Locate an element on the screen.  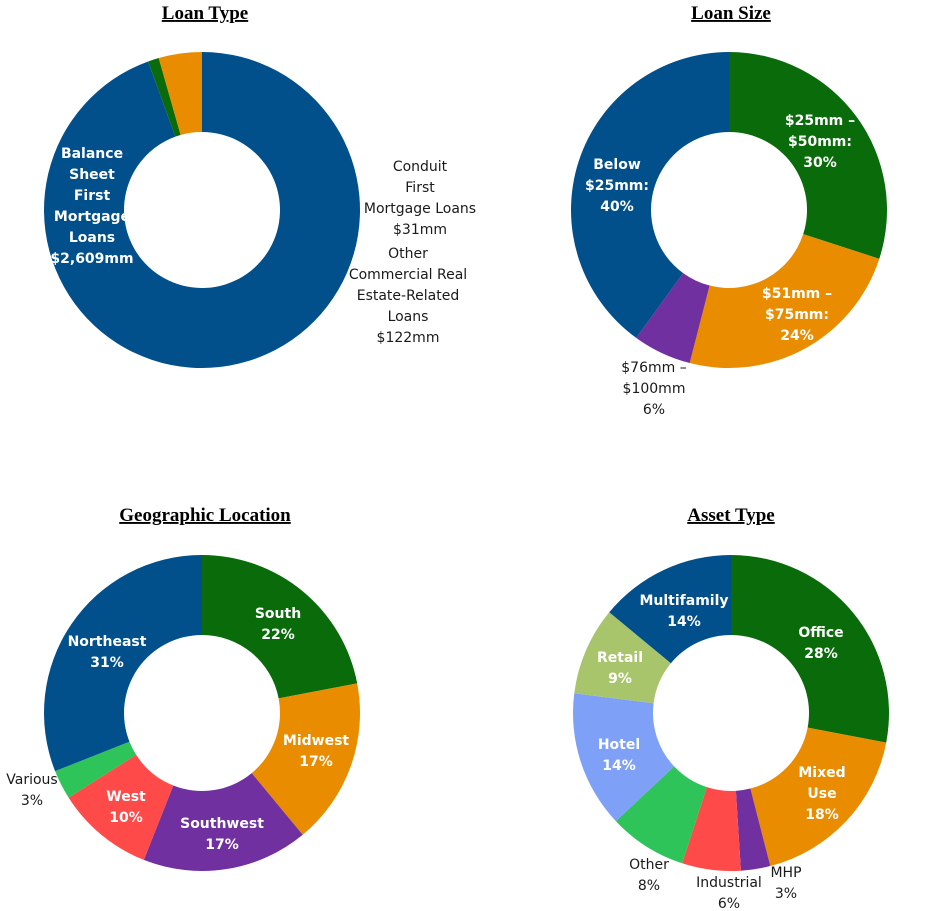
chart-title: Loan Size is located at coordinates (731, 13).